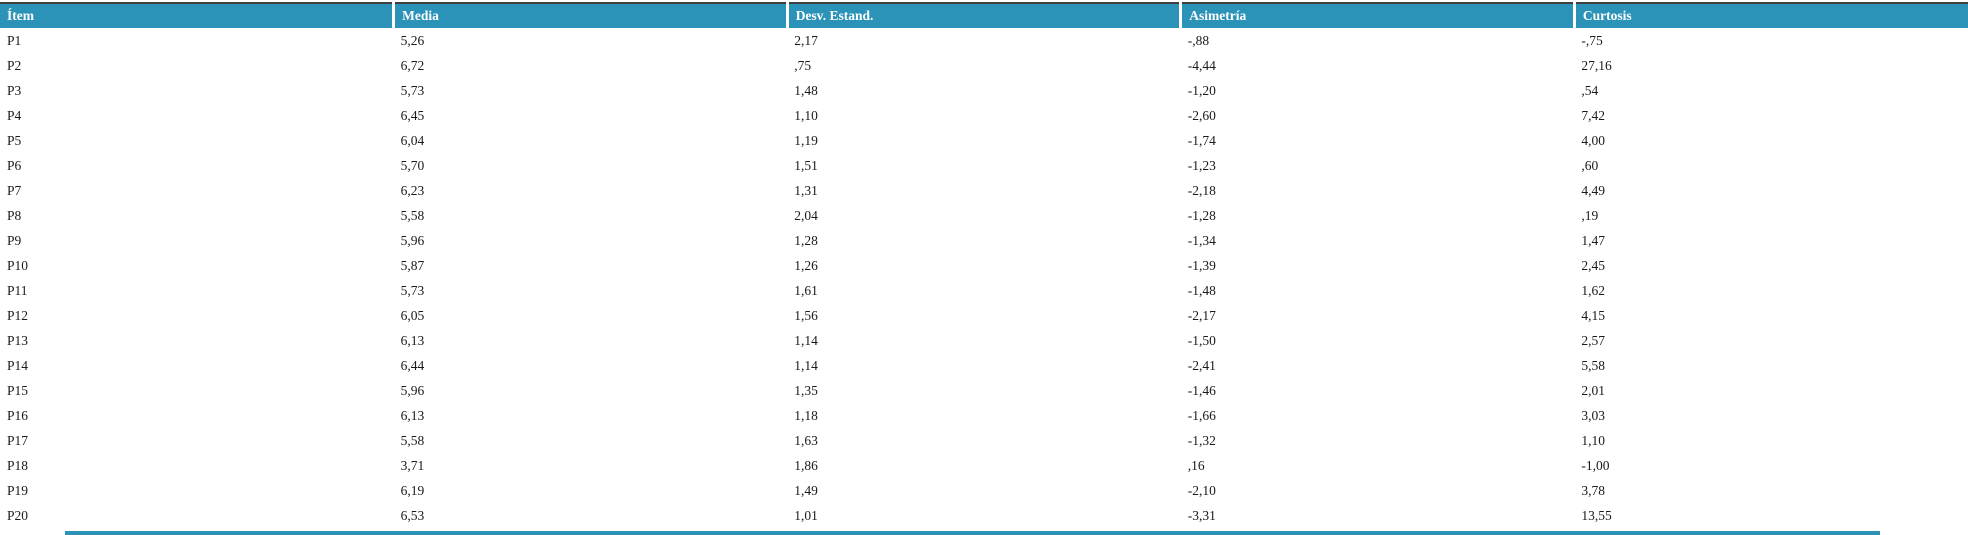  I want to click on table-row: P7 6,23 1,31 -2,18 4,49, so click(984, 190).